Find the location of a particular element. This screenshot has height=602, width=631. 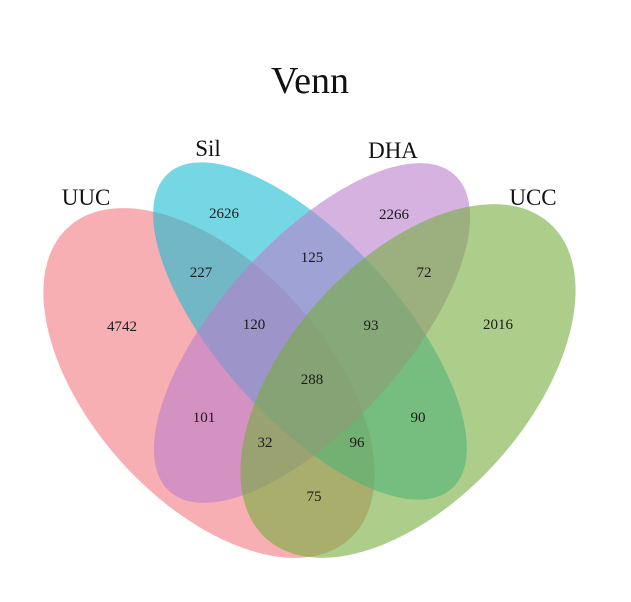

set-label-dha: DHA is located at coordinates (393, 150).